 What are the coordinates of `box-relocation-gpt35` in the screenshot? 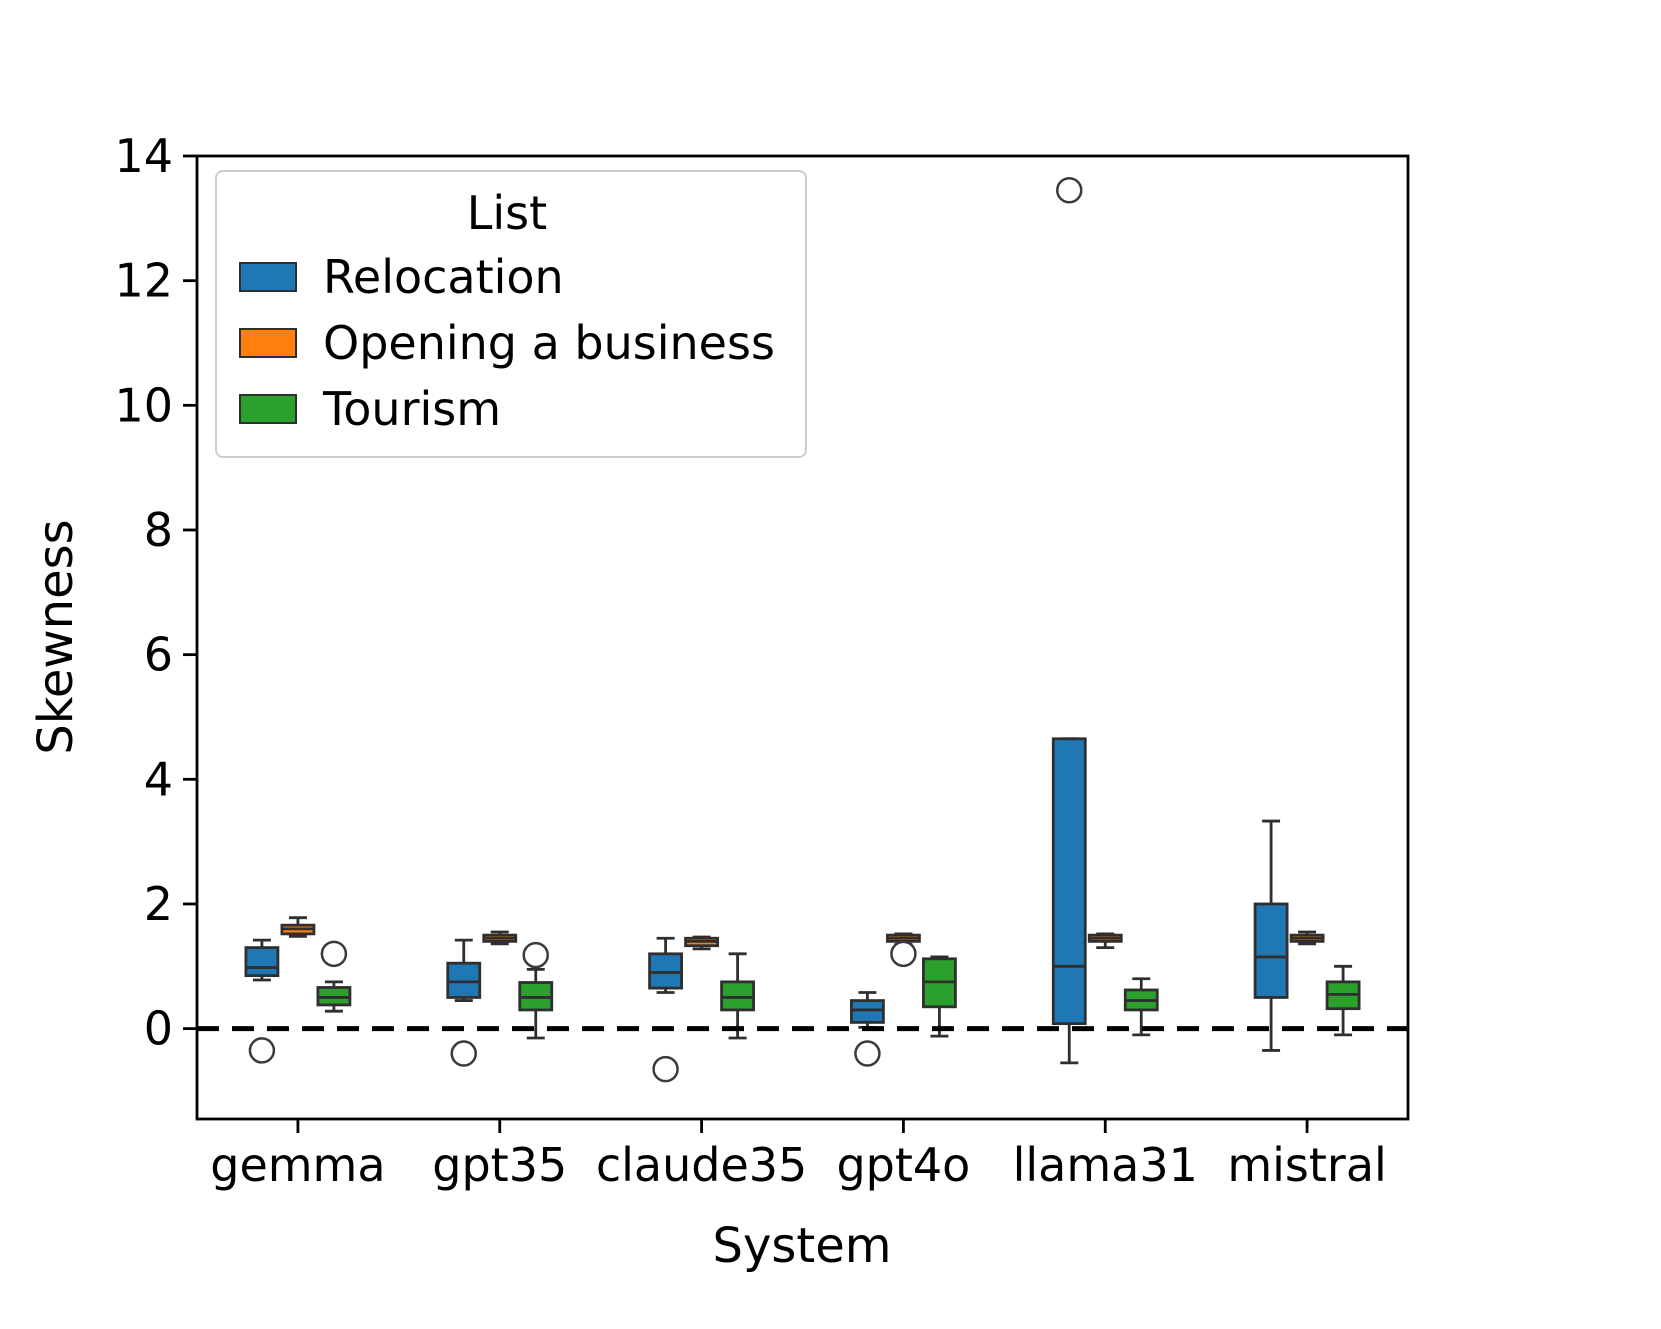 It's located at (464, 980).